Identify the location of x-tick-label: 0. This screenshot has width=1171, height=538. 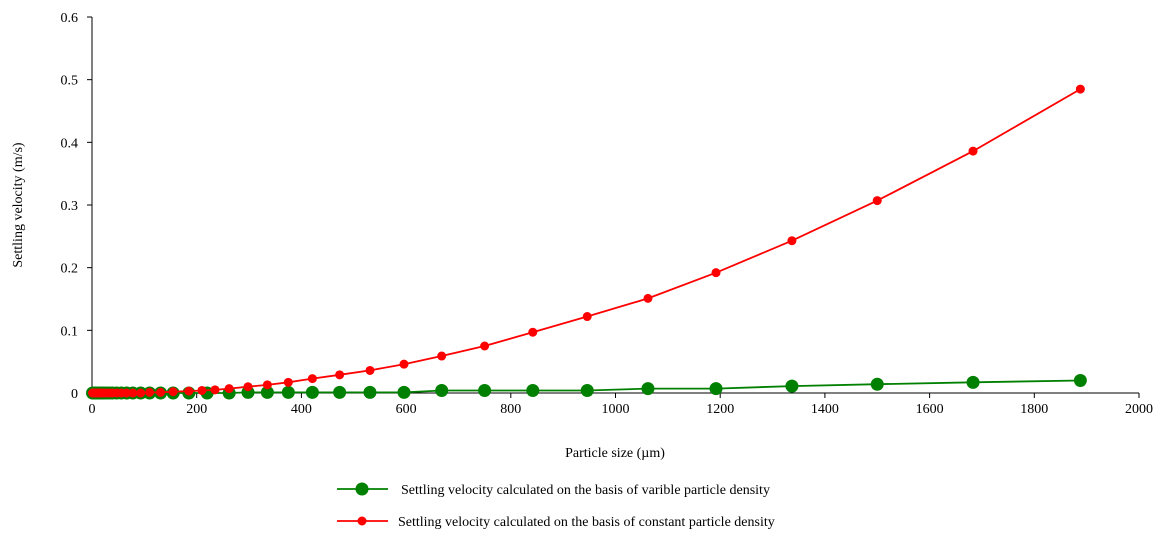
(92, 409).